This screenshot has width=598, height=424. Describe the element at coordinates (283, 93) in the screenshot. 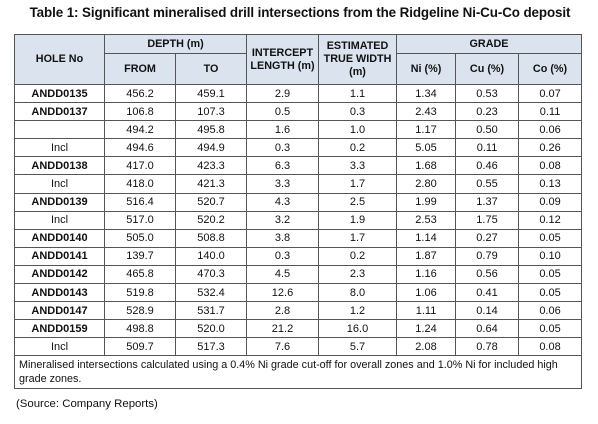

I see `cell-length: 2.9` at that location.